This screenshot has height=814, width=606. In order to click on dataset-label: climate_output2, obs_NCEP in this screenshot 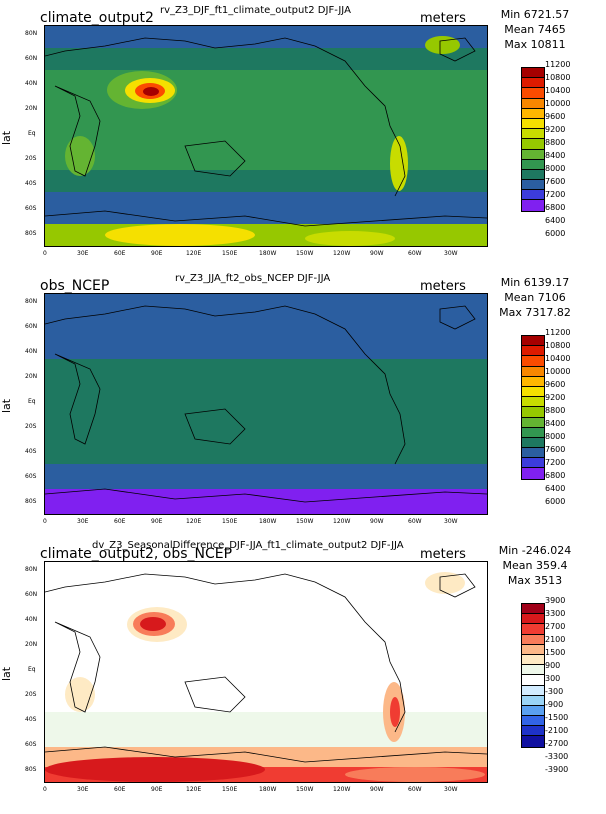, I will do `click(136, 554)`.